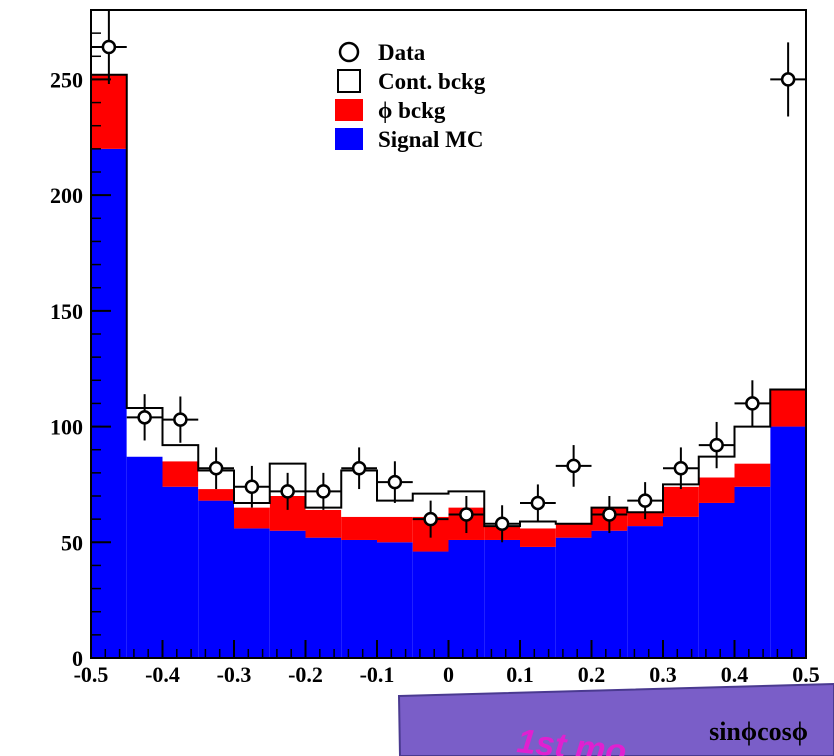 This screenshot has height=756, width=834. What do you see at coordinates (66, 427) in the screenshot?
I see `y-tick-label: 100` at bounding box center [66, 427].